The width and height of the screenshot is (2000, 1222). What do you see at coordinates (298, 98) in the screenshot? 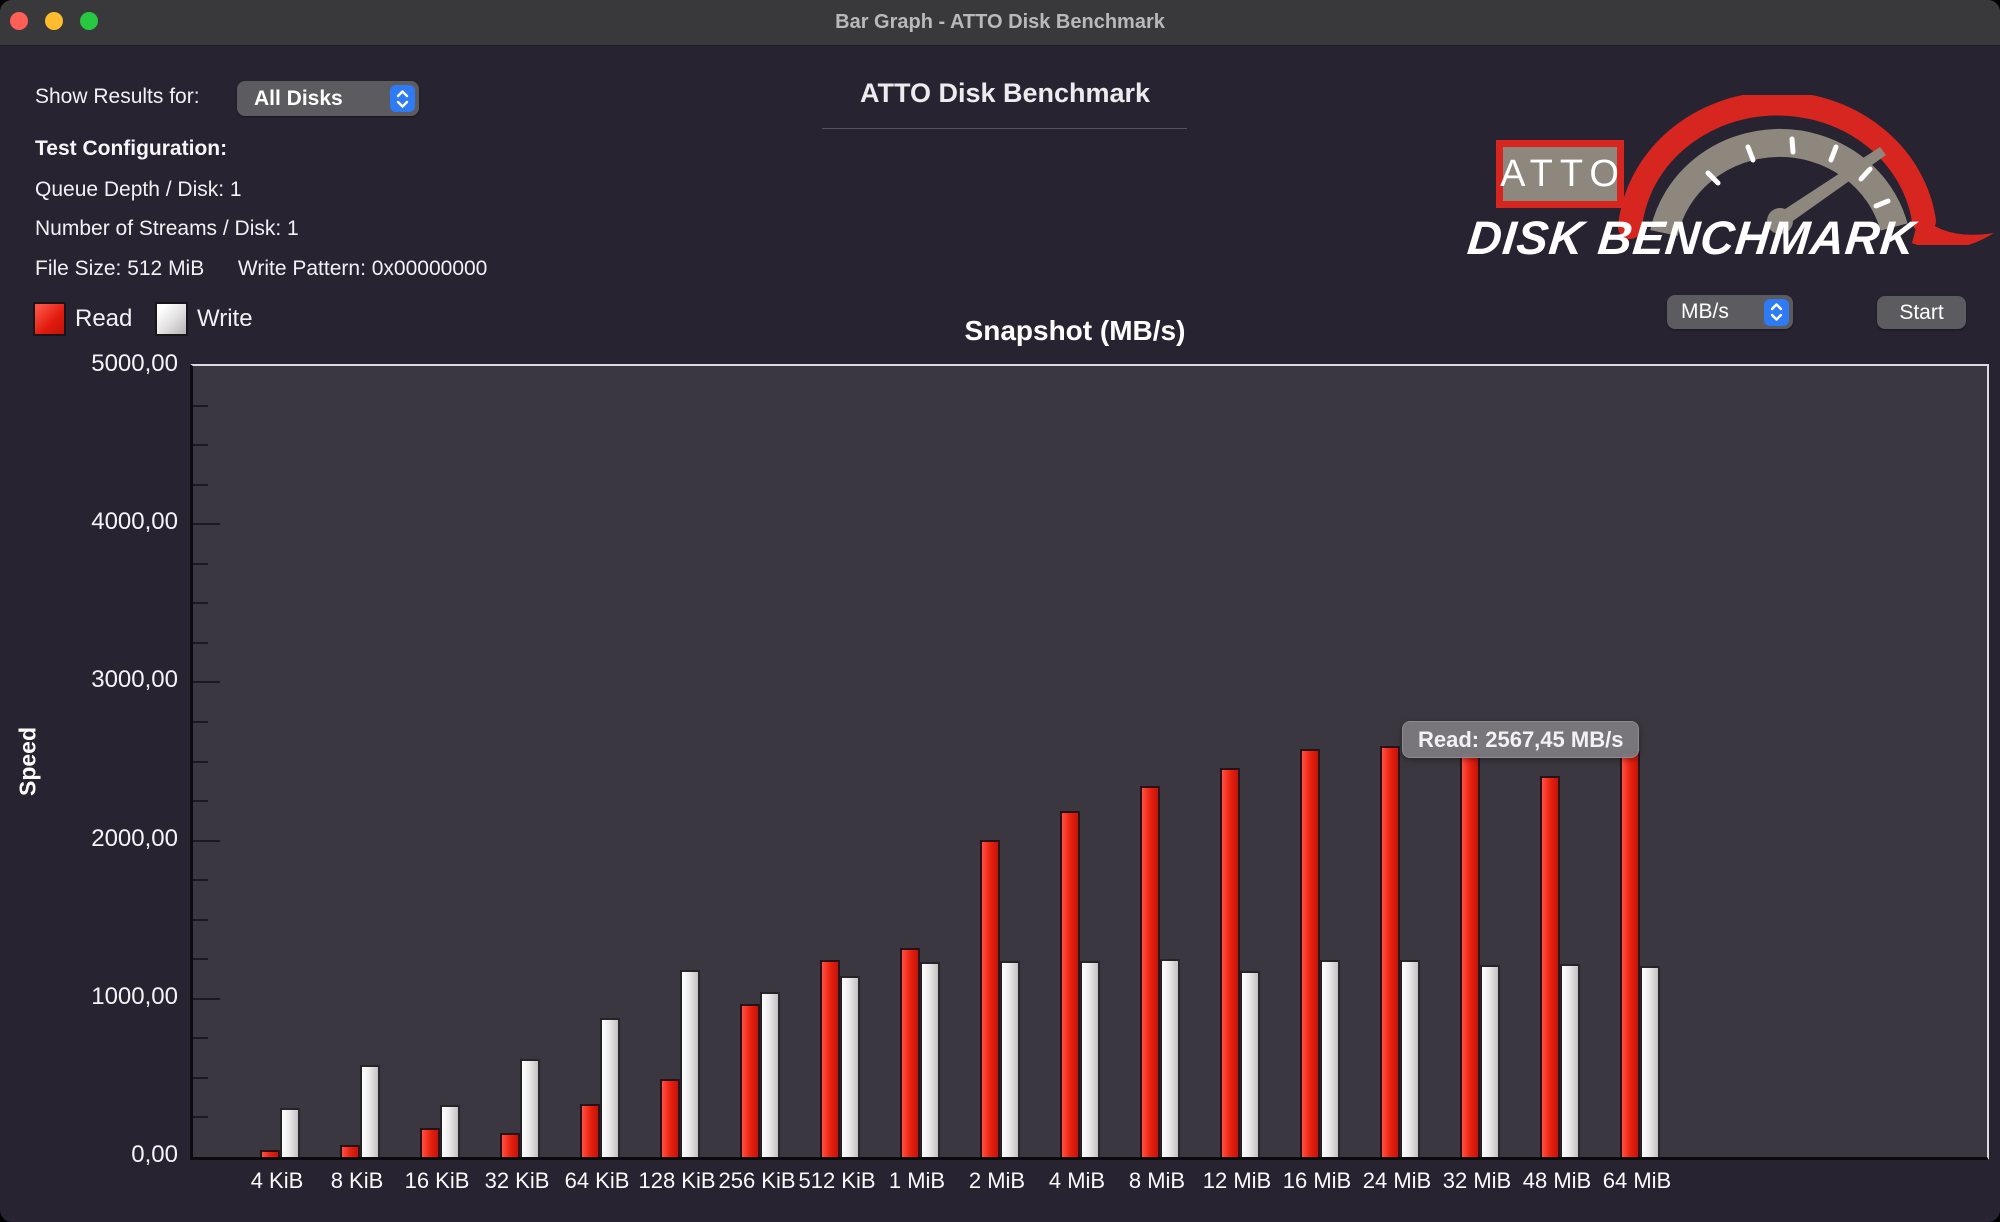
I see `disk-selector-value: All Disks` at bounding box center [298, 98].